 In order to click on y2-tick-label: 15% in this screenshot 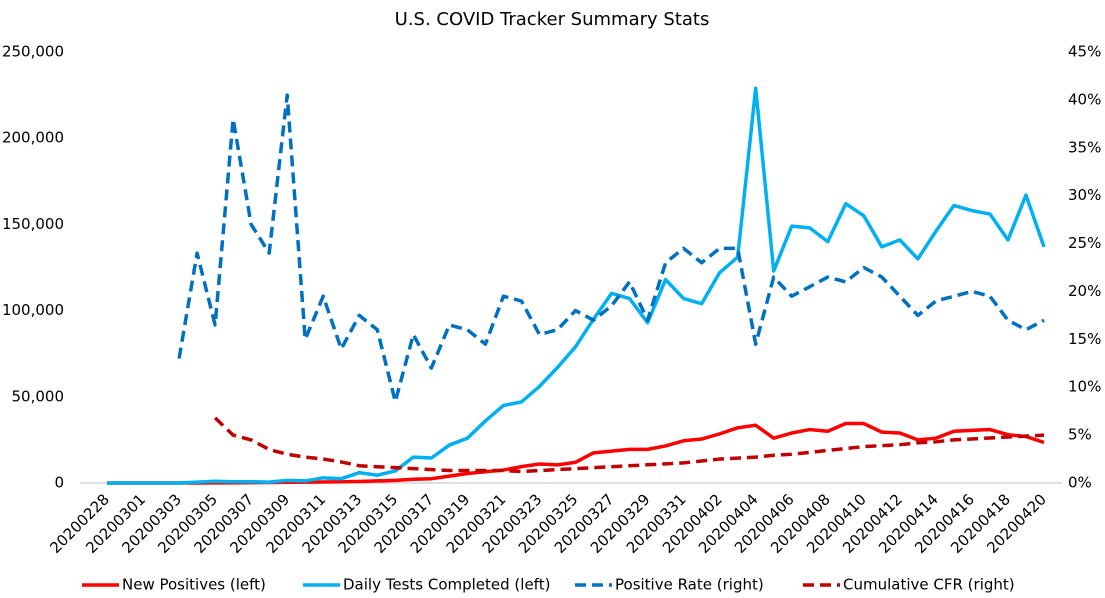, I will do `click(1084, 339)`.